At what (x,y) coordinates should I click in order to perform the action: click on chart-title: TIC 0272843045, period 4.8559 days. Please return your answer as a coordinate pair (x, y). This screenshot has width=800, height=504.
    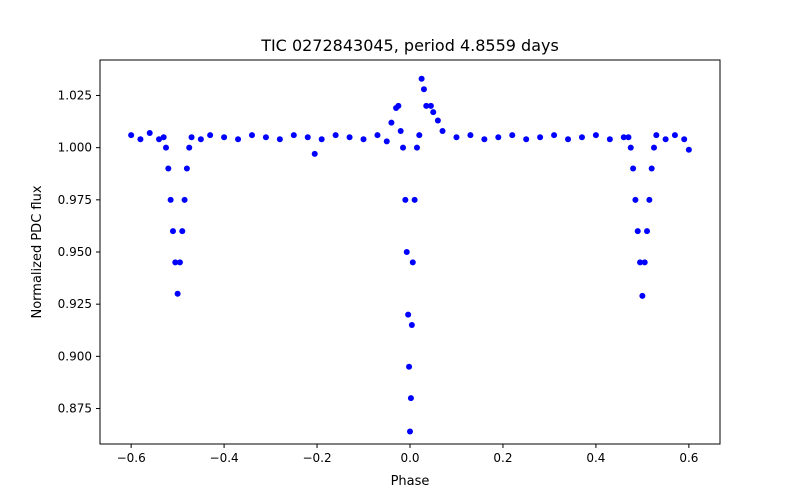
    Looking at the image, I should click on (409, 45).